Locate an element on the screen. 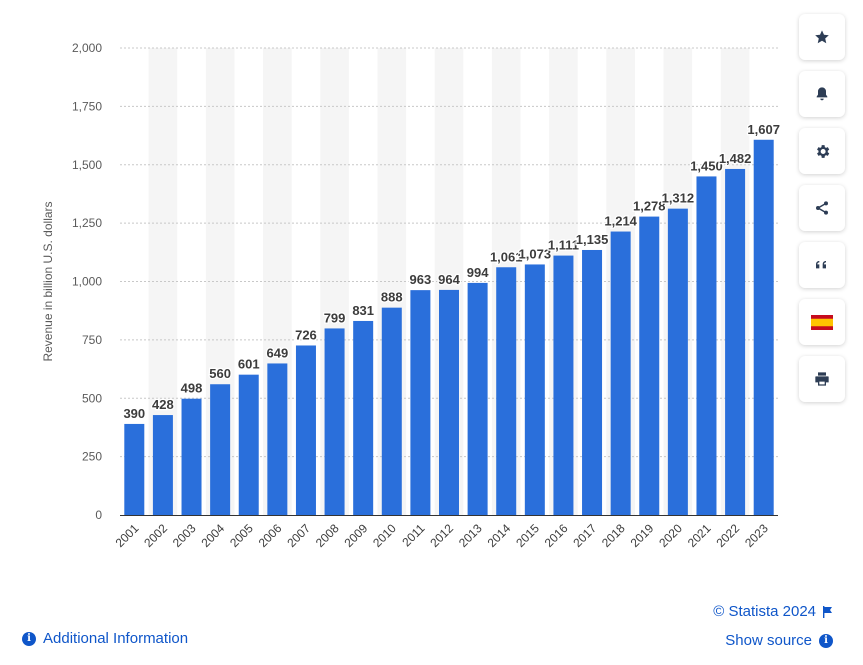 This screenshot has height=665, width=863. bar-value-label: 560 is located at coordinates (220, 373).